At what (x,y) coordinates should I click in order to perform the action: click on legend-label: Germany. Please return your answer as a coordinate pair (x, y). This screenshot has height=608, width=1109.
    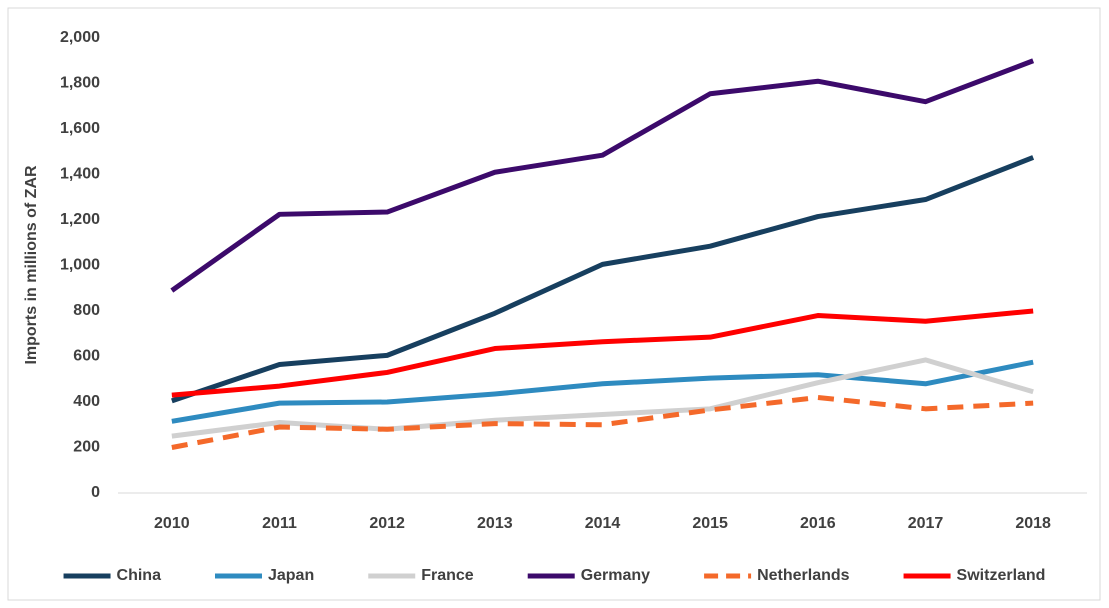
    Looking at the image, I should click on (615, 575).